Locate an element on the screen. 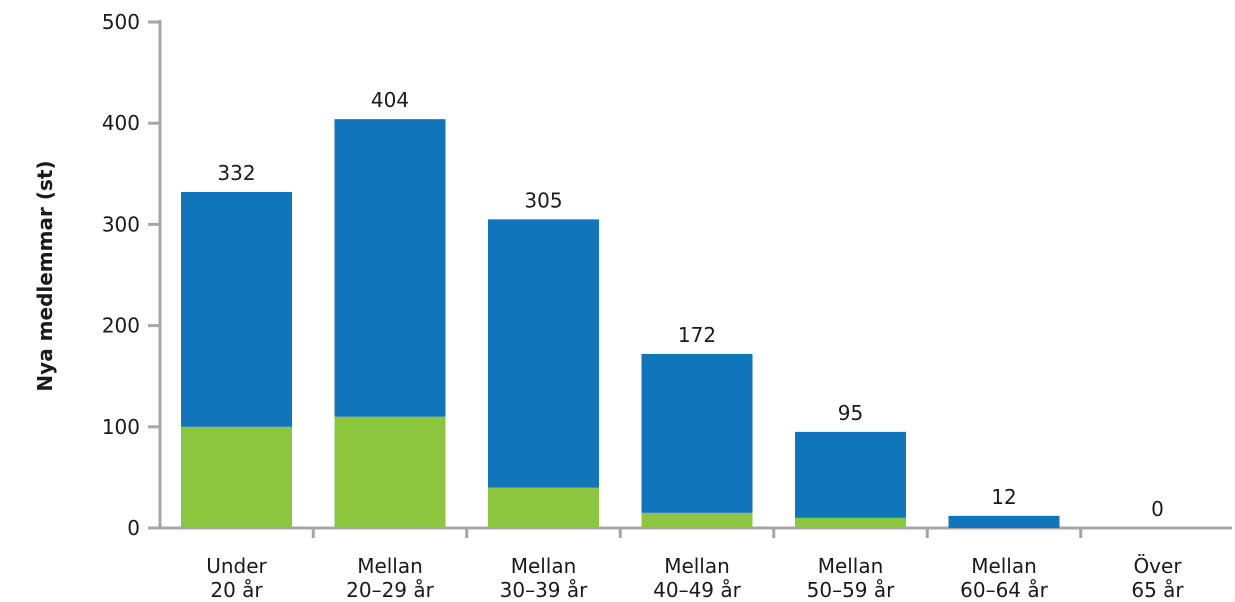 The height and width of the screenshot is (602, 1235). x-category-label: 20–29 år is located at coordinates (390, 590).